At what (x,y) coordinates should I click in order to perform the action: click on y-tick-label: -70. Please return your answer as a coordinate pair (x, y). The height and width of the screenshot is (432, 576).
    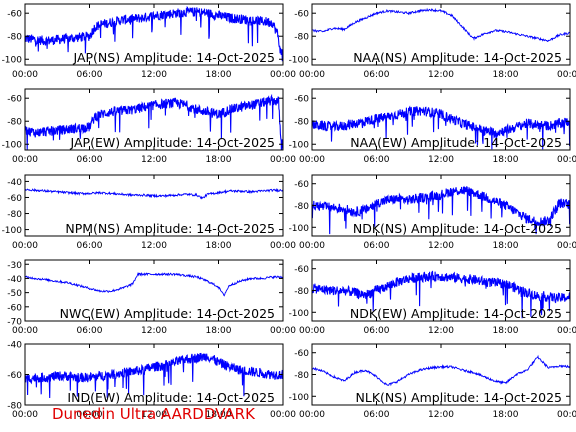
    Looking at the image, I should click on (14, 323).